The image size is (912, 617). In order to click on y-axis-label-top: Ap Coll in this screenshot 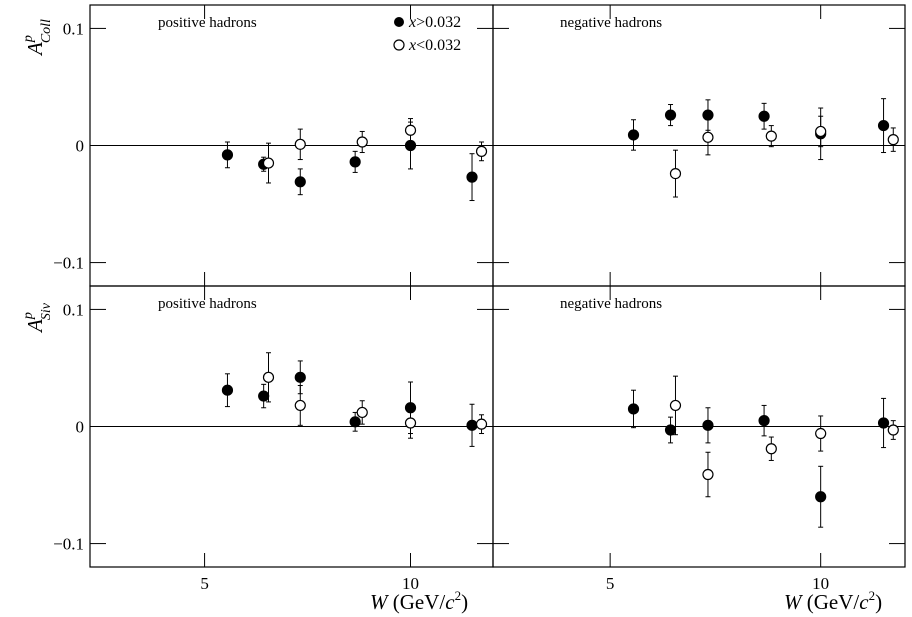, I will do `click(37, 38)`.